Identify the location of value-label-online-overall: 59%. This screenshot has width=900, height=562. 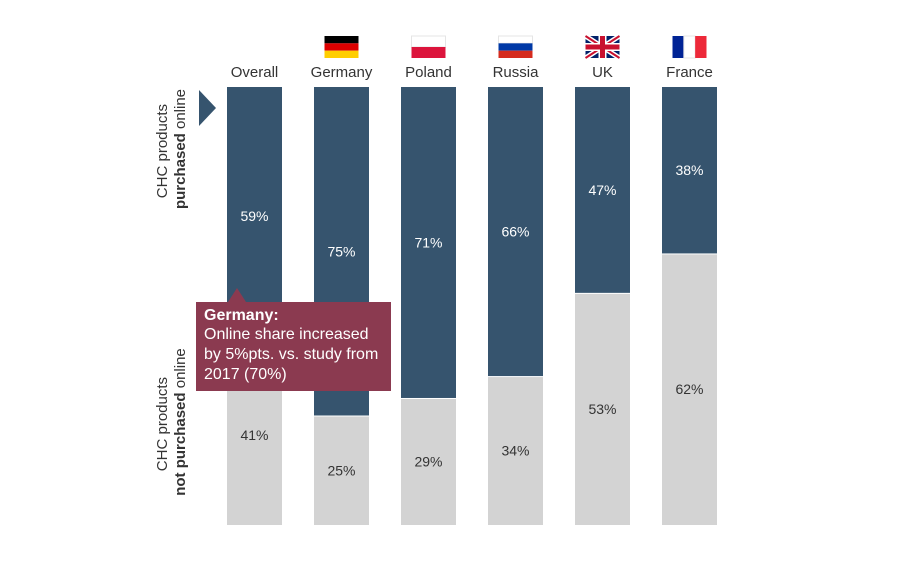
(254, 216).